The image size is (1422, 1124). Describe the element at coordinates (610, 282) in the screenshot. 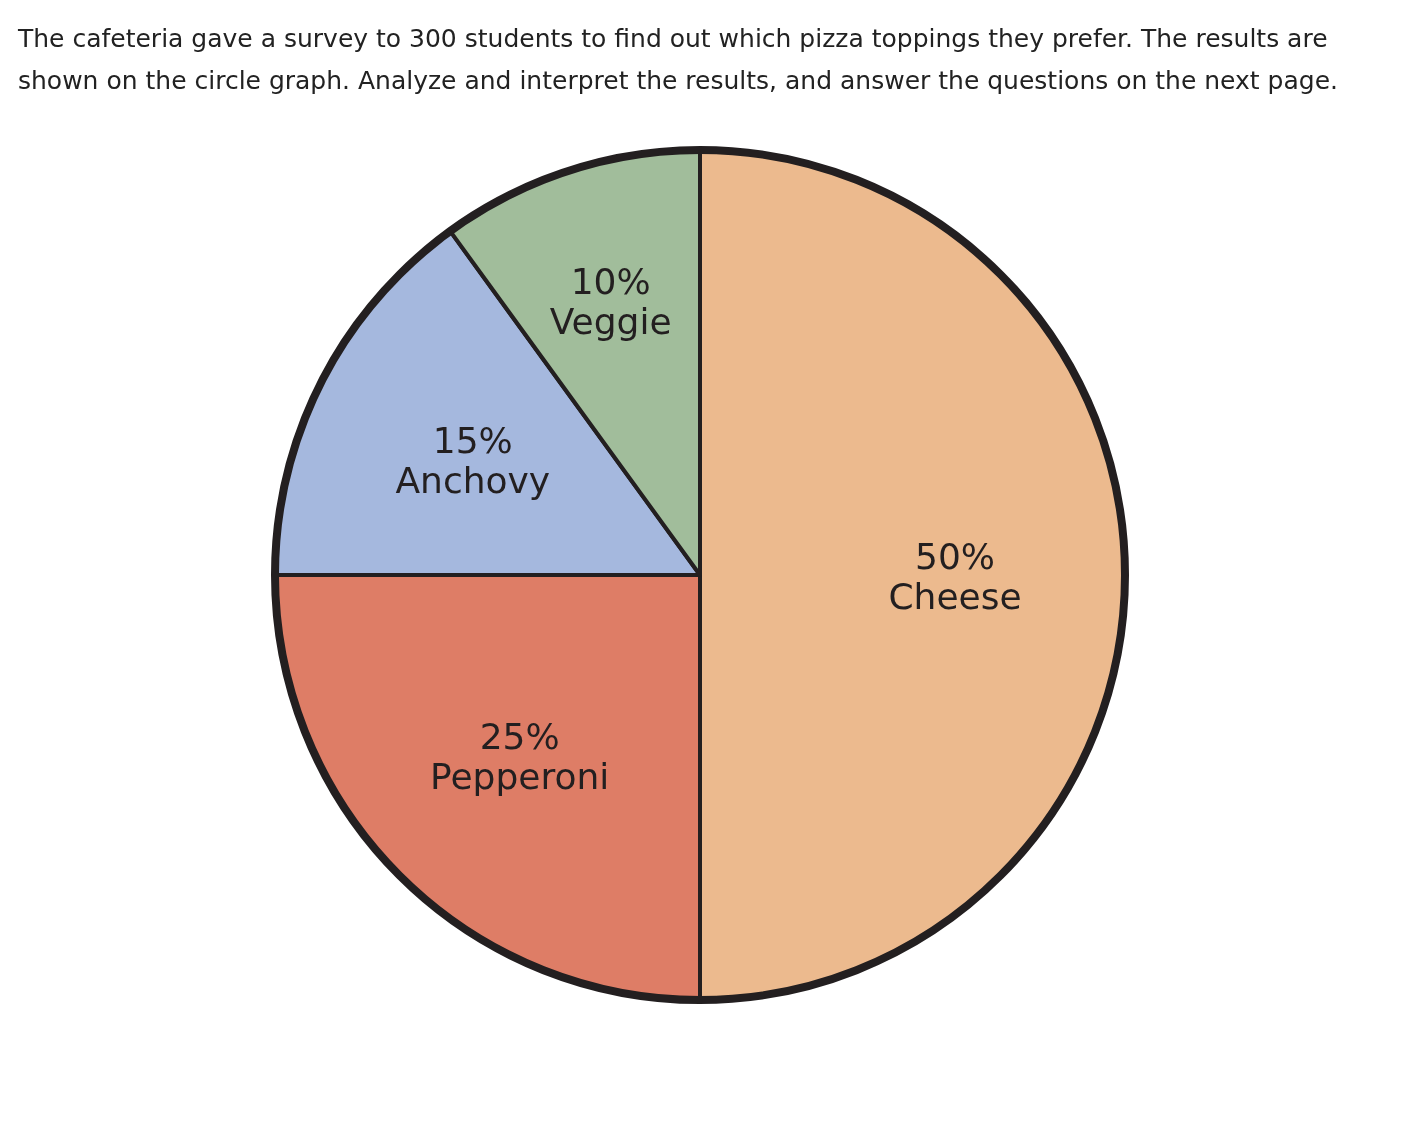

I see `data-label: 10%` at that location.